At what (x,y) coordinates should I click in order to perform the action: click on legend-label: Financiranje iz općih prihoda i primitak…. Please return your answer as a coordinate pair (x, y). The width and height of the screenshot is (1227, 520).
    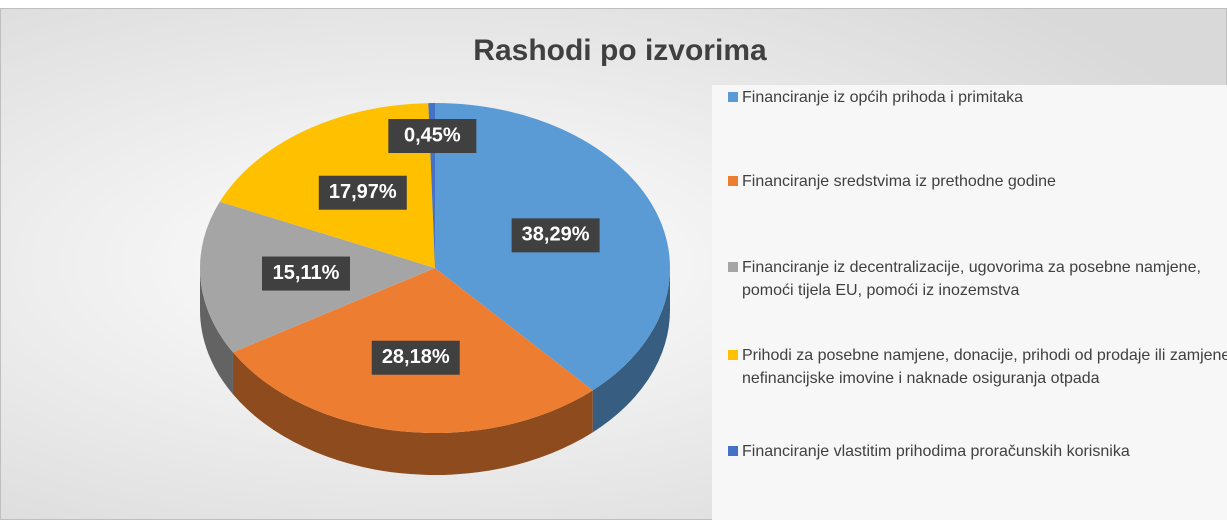
    Looking at the image, I should click on (883, 97).